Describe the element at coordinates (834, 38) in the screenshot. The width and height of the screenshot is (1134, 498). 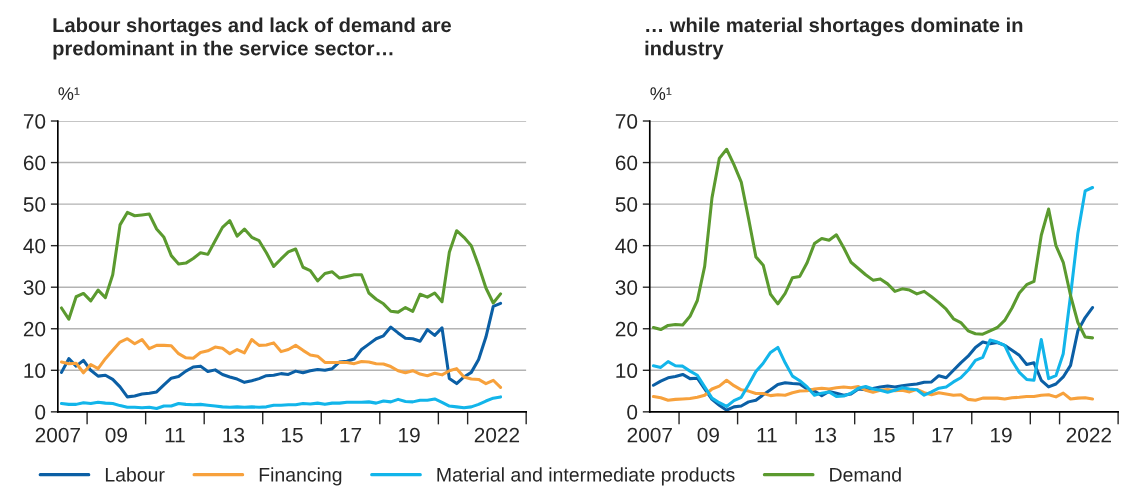
I see `chart-title: … while material shortages dominate in industry` at that location.